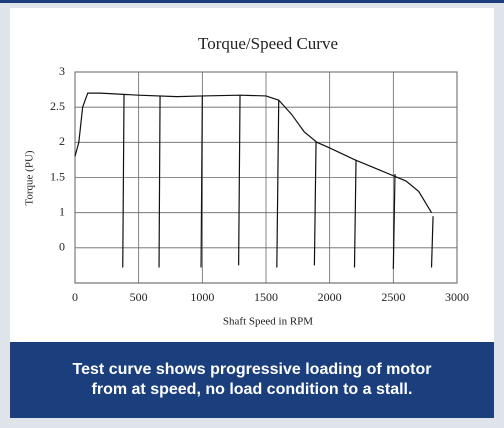  What do you see at coordinates (202, 297) in the screenshot?
I see `x-tick-label: 1000` at bounding box center [202, 297].